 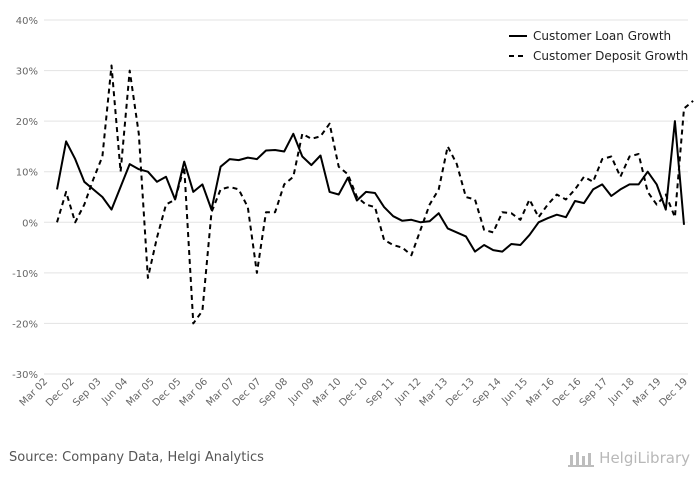 What do you see at coordinates (194, 392) in the screenshot?
I see `x-tick-label: Mar 06` at bounding box center [194, 392].